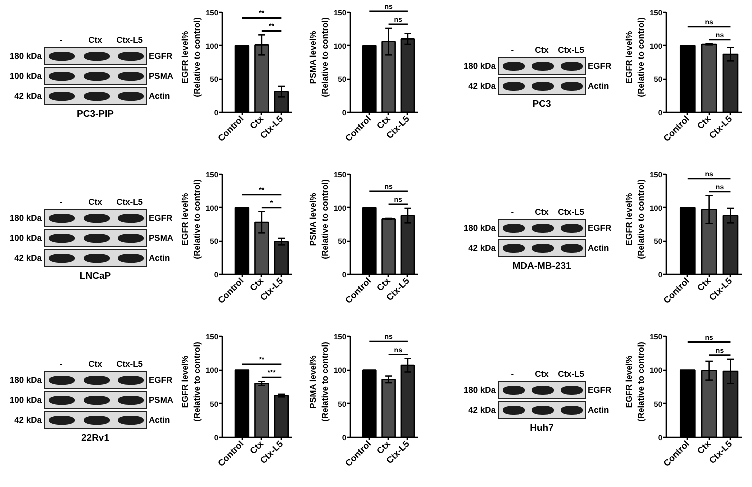  I want to click on text: LNCaP, so click(95, 276).